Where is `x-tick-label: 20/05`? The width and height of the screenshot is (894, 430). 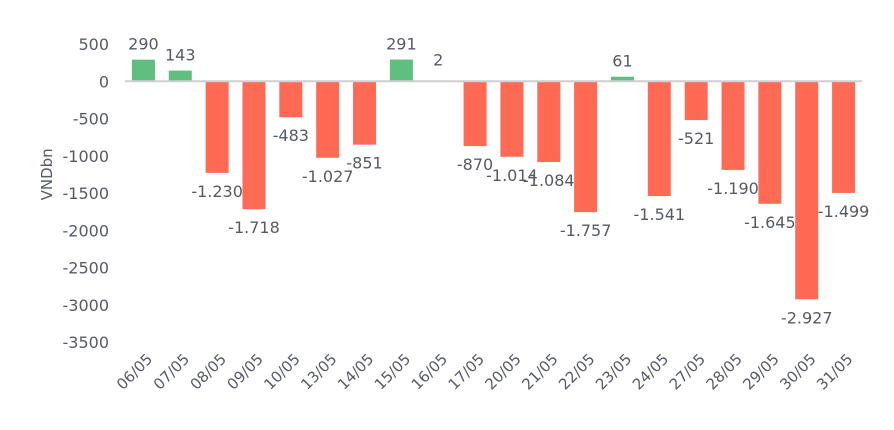
x-tick-label: 20/05 is located at coordinates (502, 371).